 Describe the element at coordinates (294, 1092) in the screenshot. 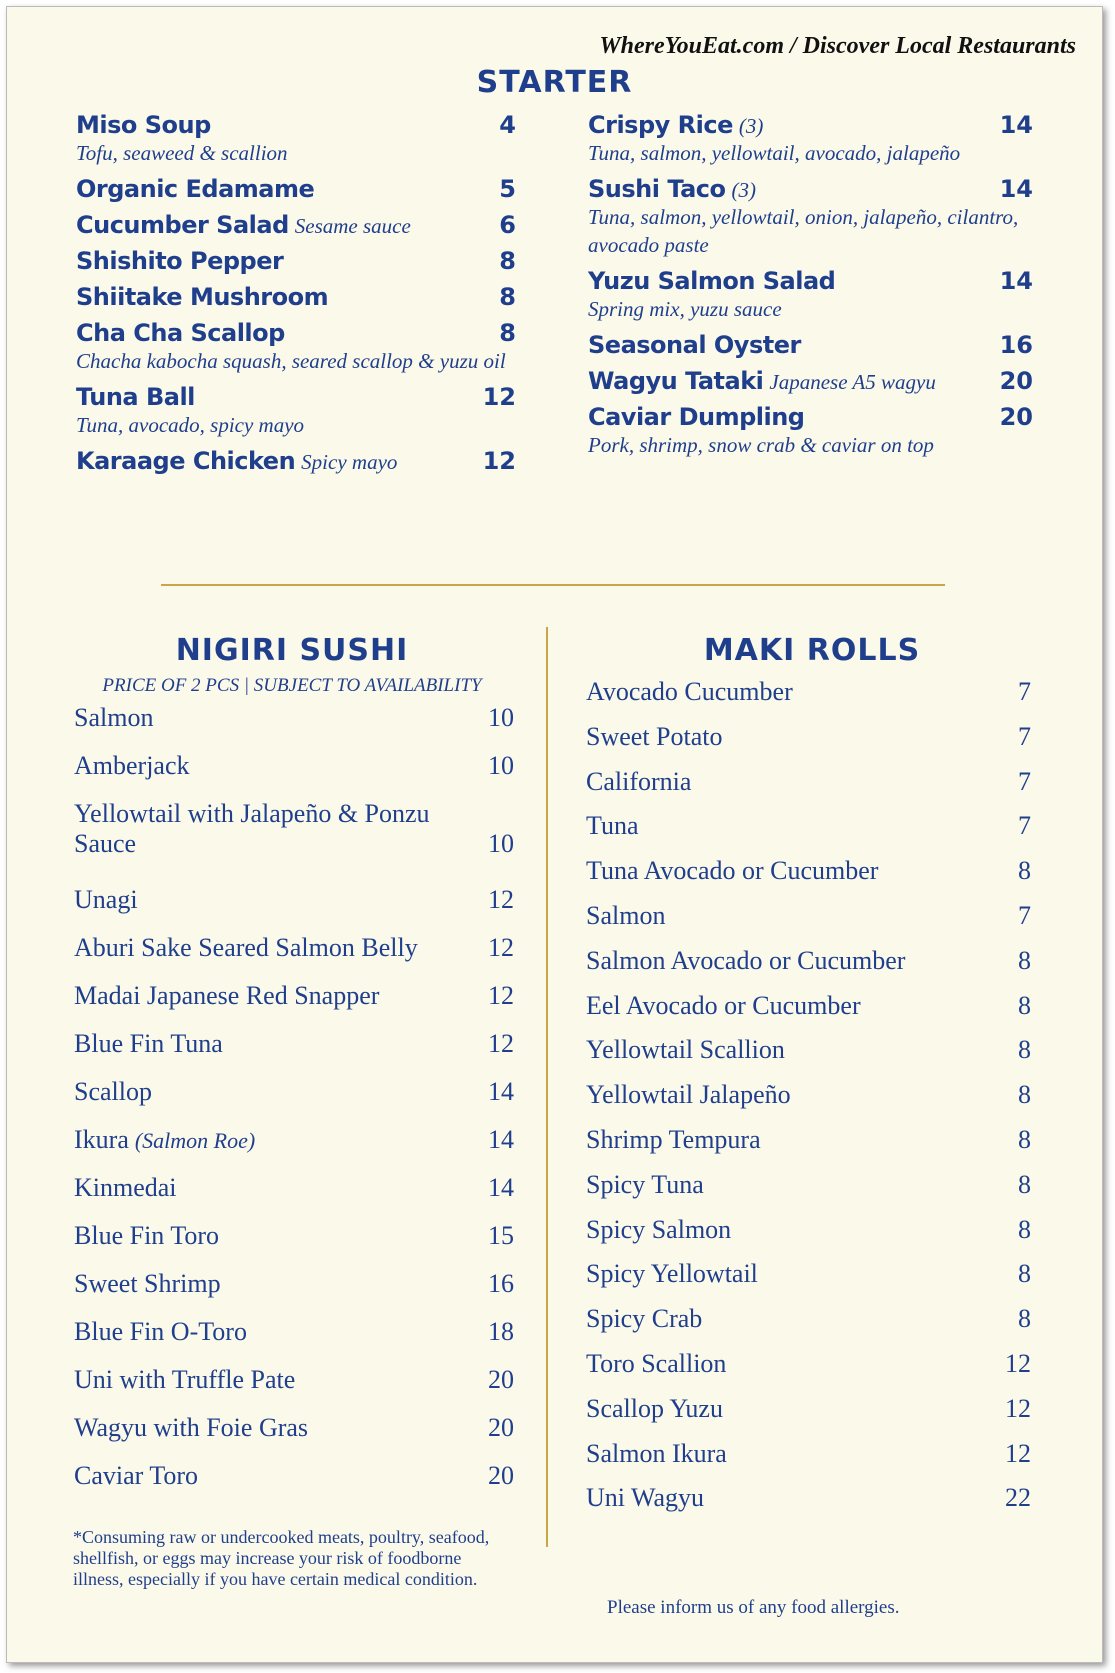

I see `item-row: Scallop 14` at that location.